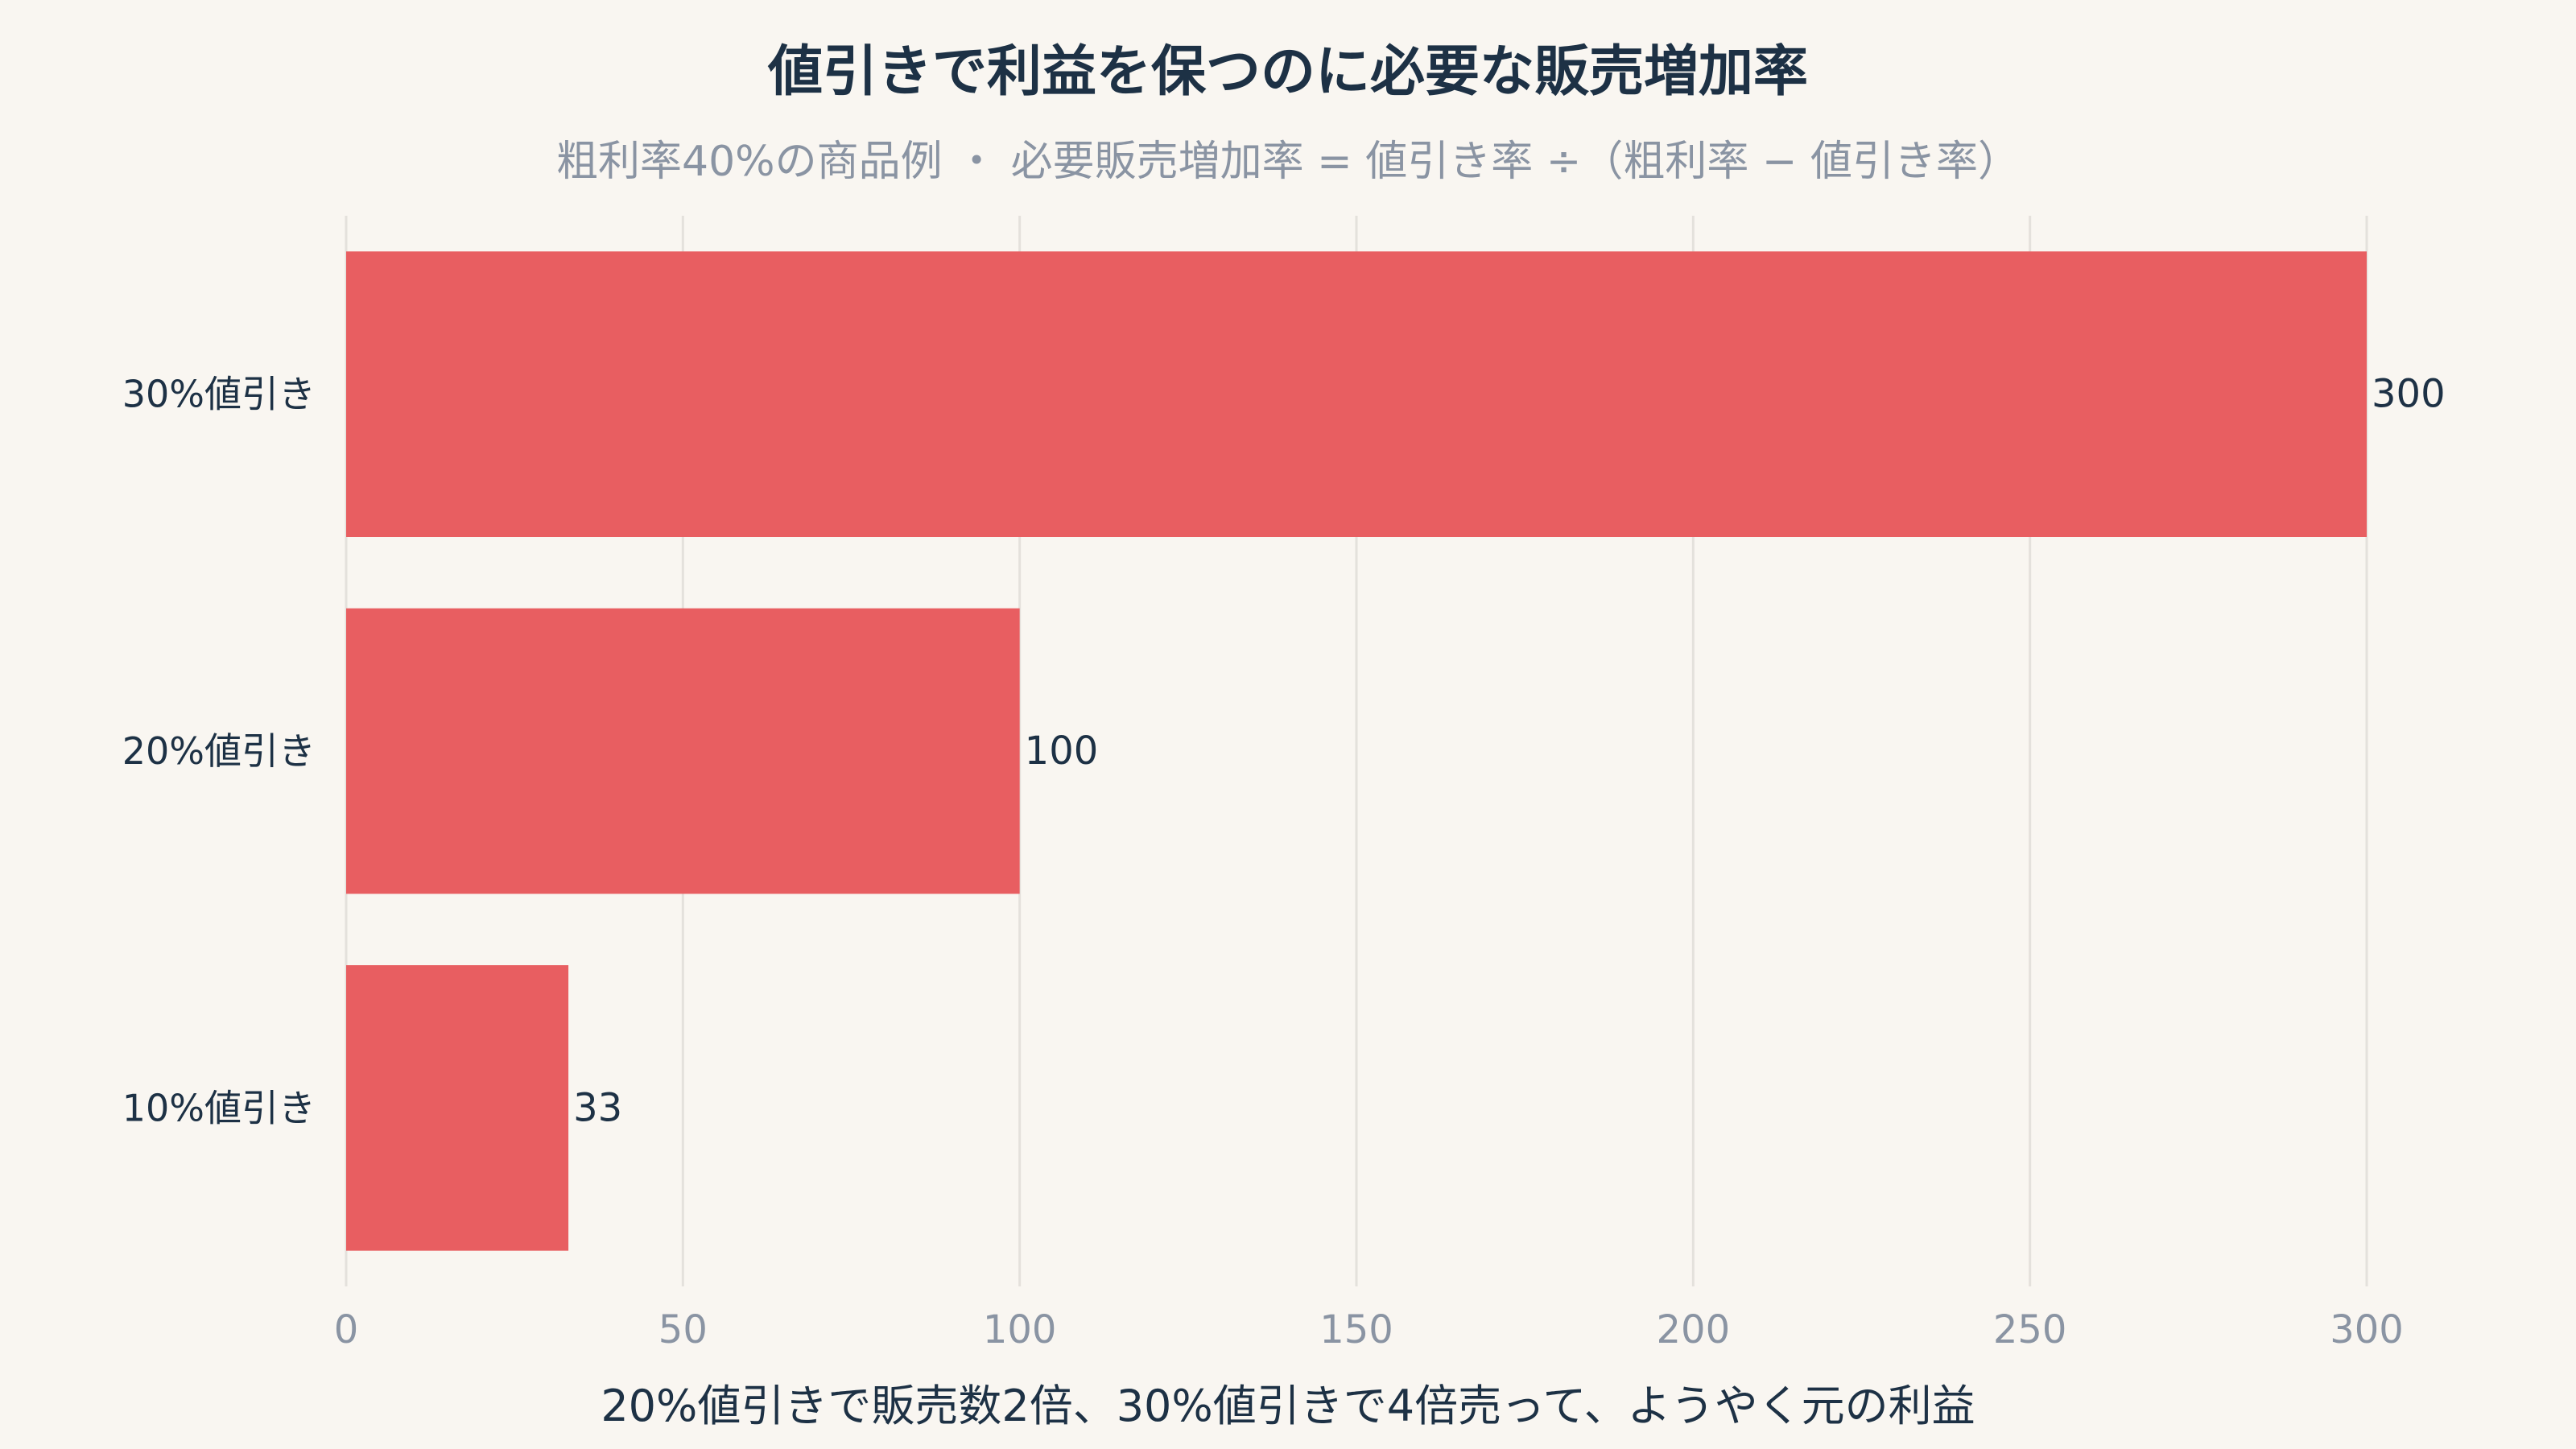 Image resolution: width=2576 pixels, height=1449 pixels. I want to click on x-axis-label: 20%値引きで販売数2倍、30%値引きで4倍売って、ようやく元の利益, so click(1288, 1406).